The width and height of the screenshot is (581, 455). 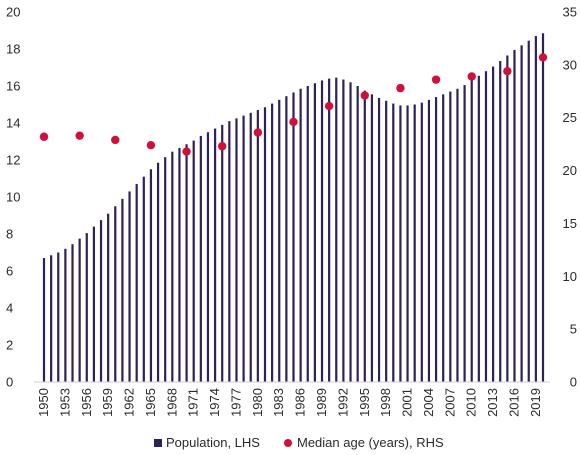 I want to click on right-axis-ticks: 0 5 10 15 20 25 30 35, so click(x=570, y=197).